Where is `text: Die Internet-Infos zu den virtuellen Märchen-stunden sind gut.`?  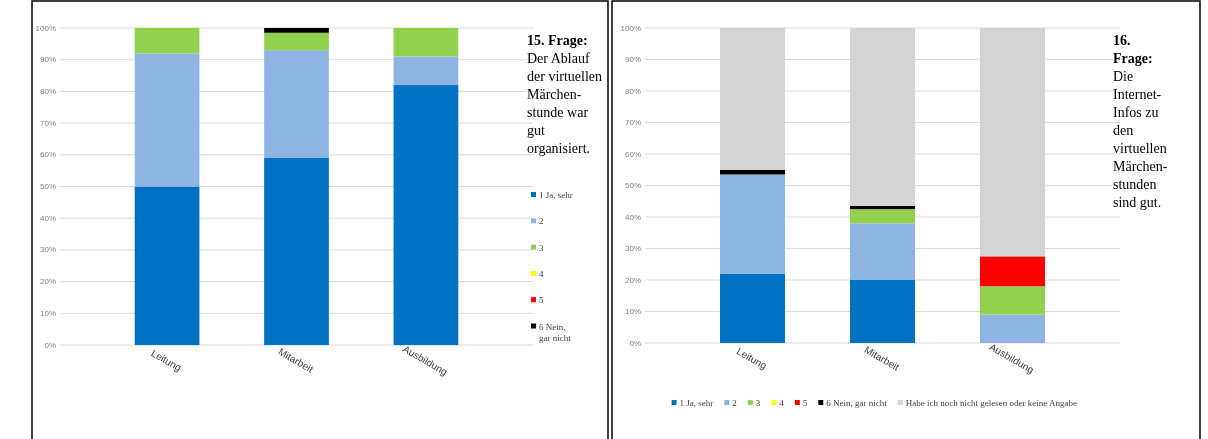
text: Die Internet-Infos zu den virtuellen Märchen-stunden sind gut. is located at coordinates (1140, 139).